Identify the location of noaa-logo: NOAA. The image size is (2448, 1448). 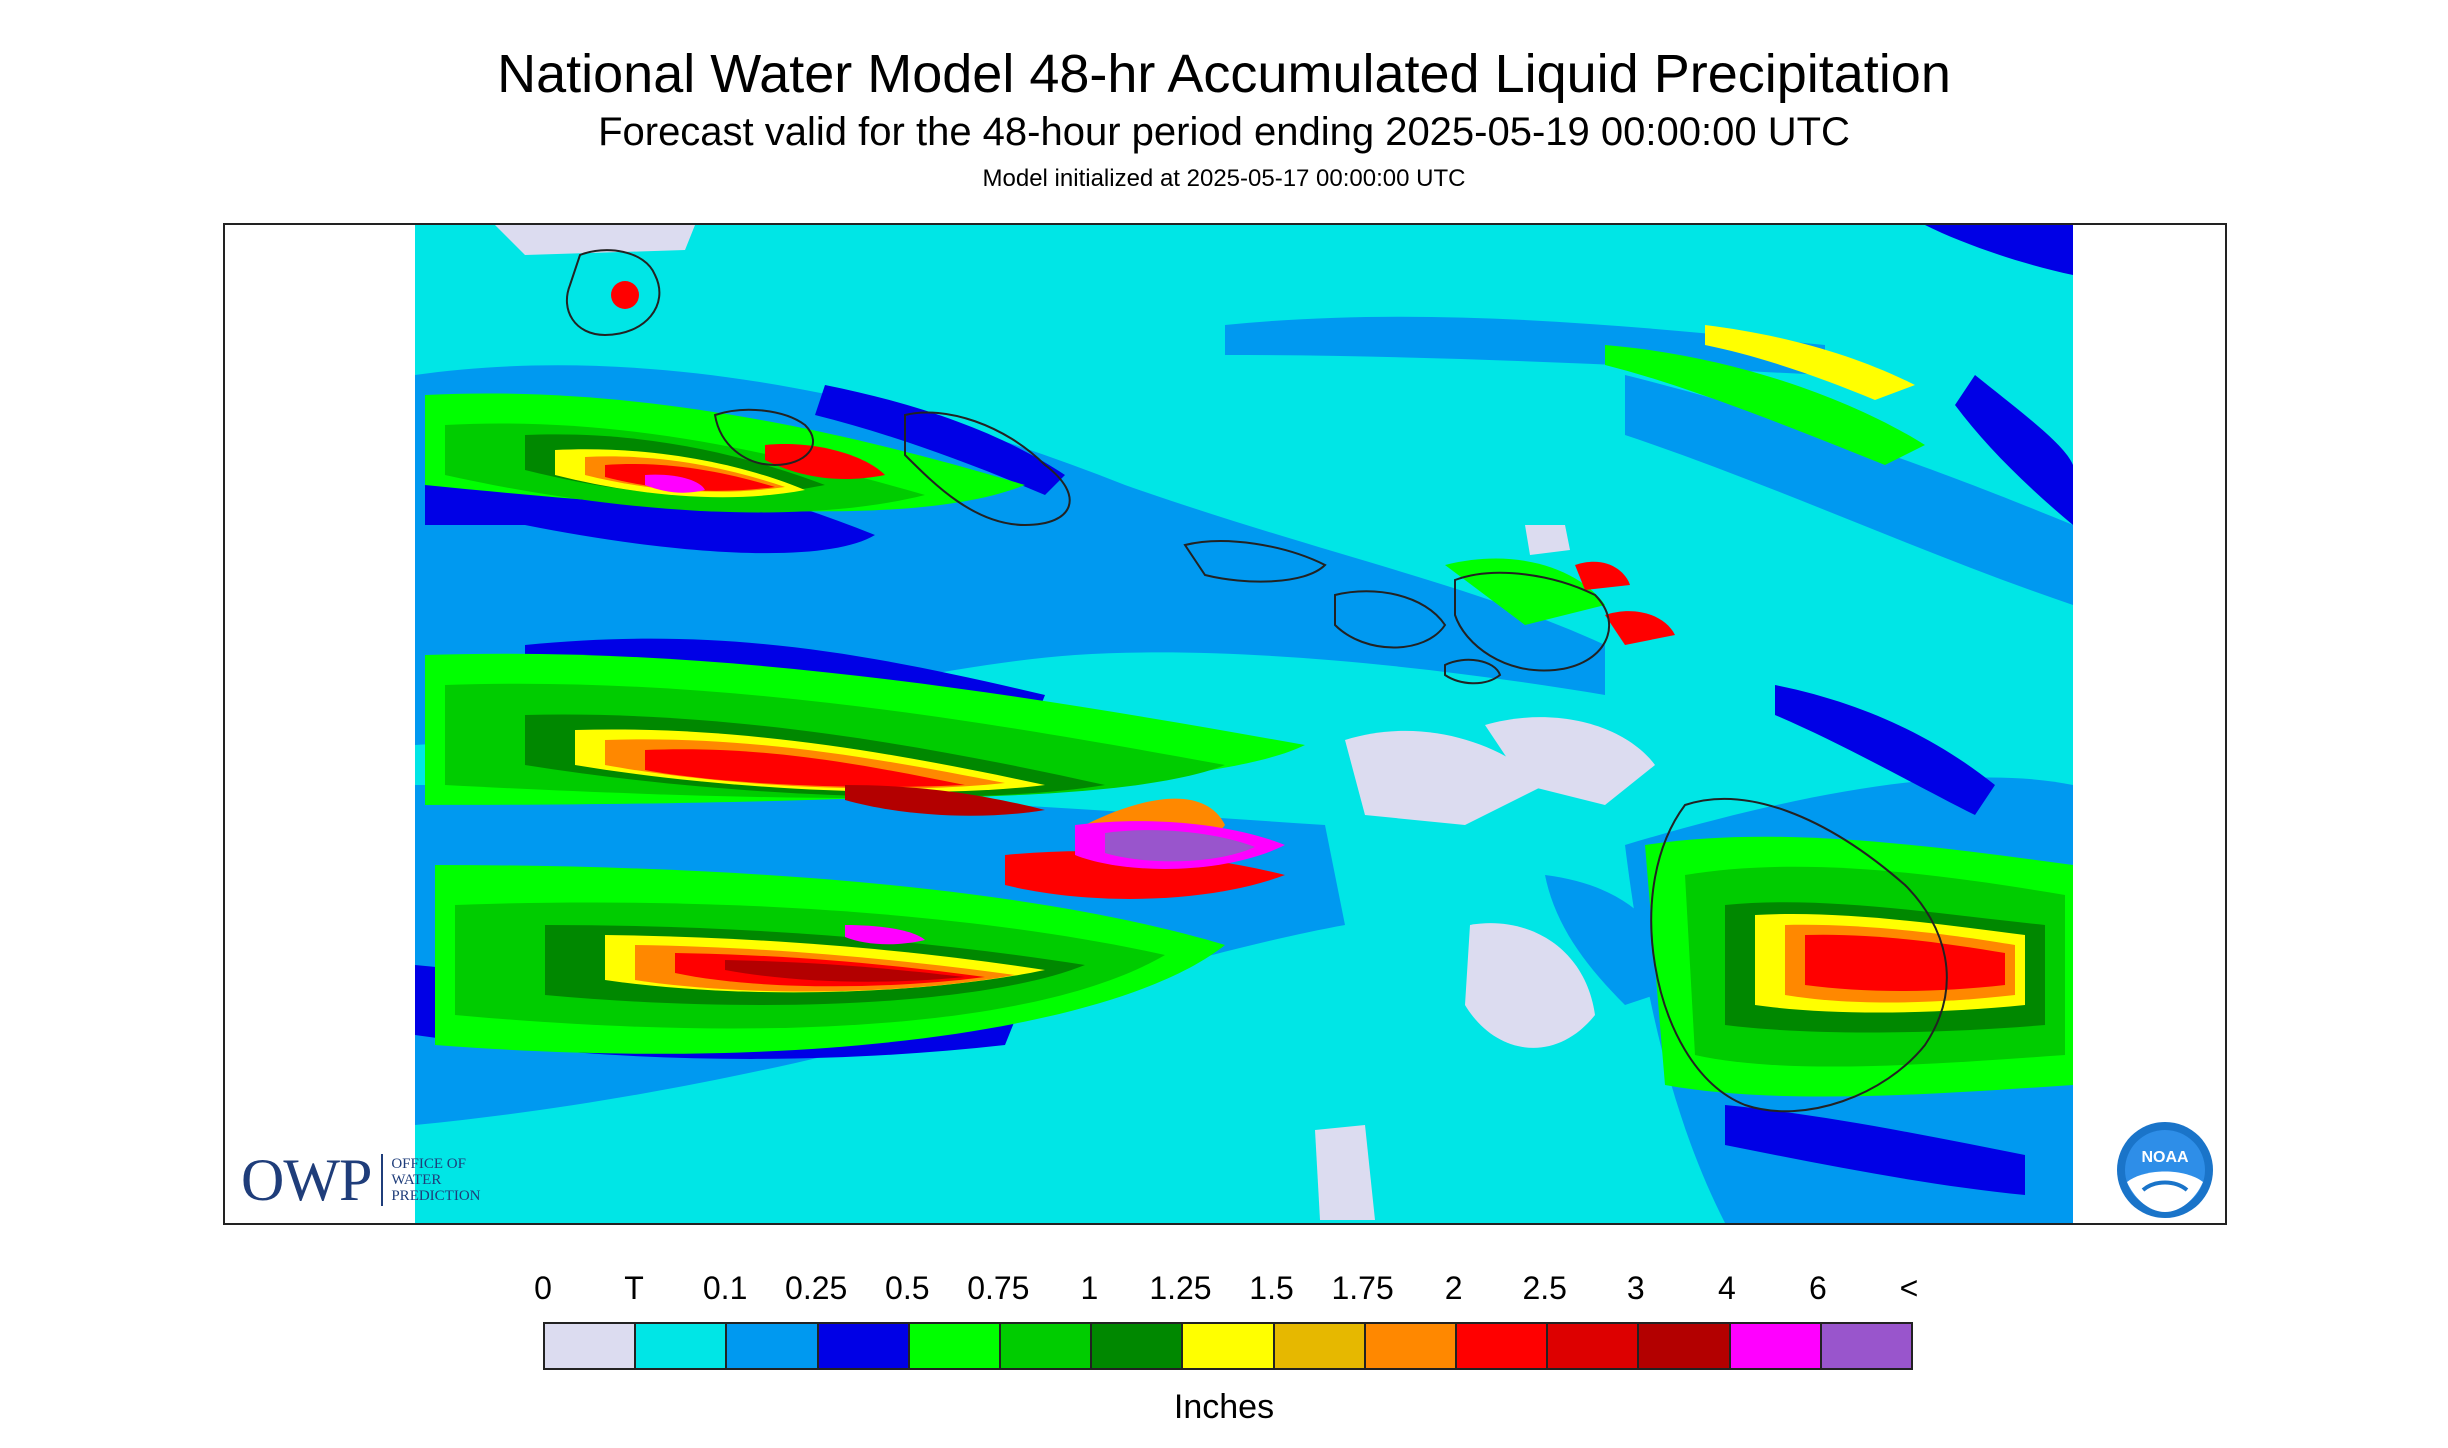
(2165, 1170).